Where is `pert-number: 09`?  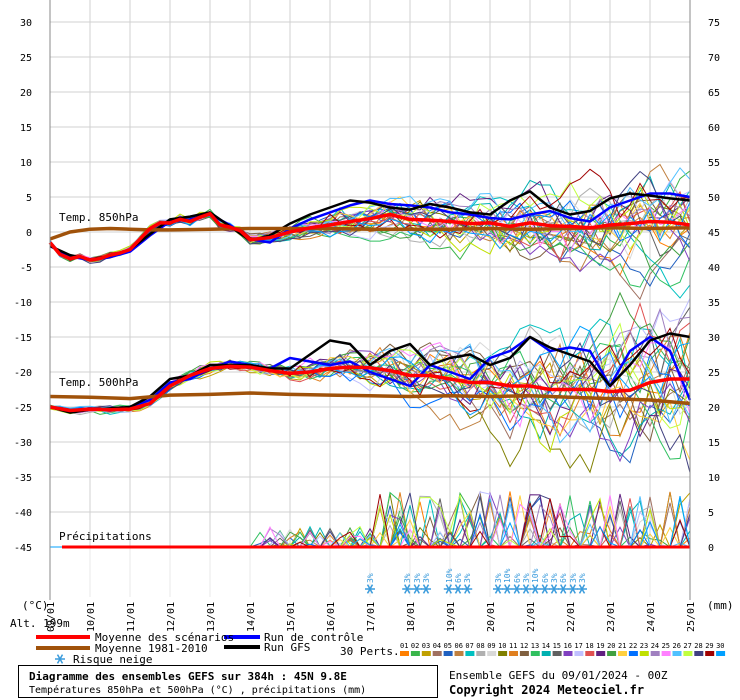
pert-number: 09 is located at coordinates (491, 646).